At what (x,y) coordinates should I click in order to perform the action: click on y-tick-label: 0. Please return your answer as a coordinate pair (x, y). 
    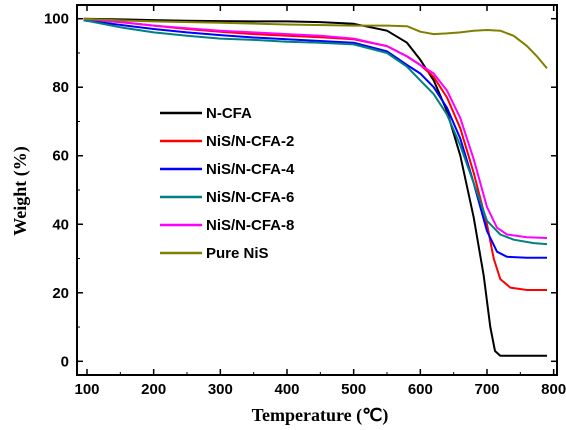
    Looking at the image, I should click on (65, 361).